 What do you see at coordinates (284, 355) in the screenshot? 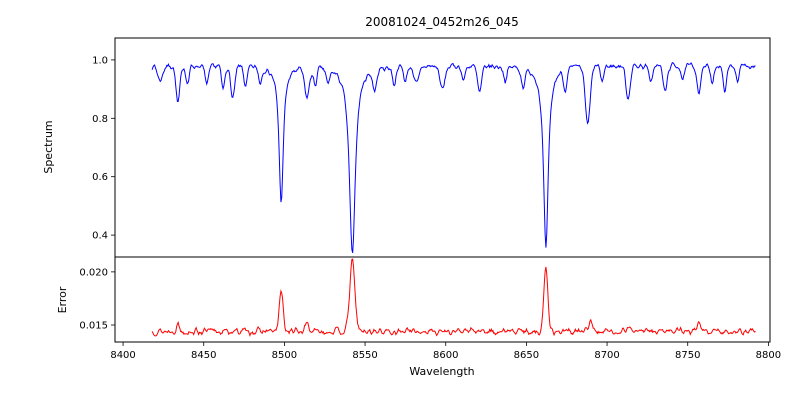
I see `x-tick-label: 8500` at bounding box center [284, 355].